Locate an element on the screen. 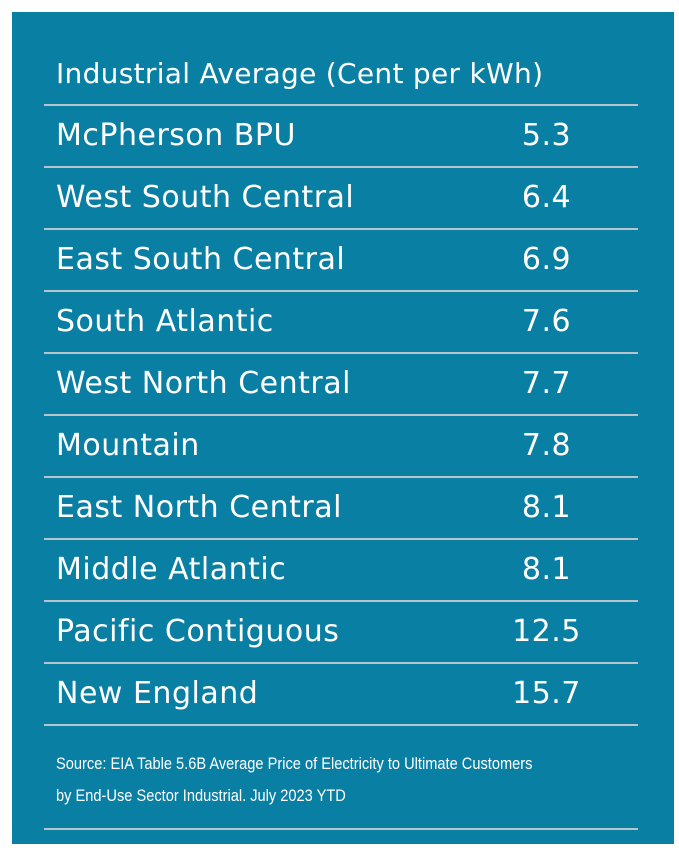 The width and height of the screenshot is (679, 856). price-value: 15.7 is located at coordinates (546, 693).